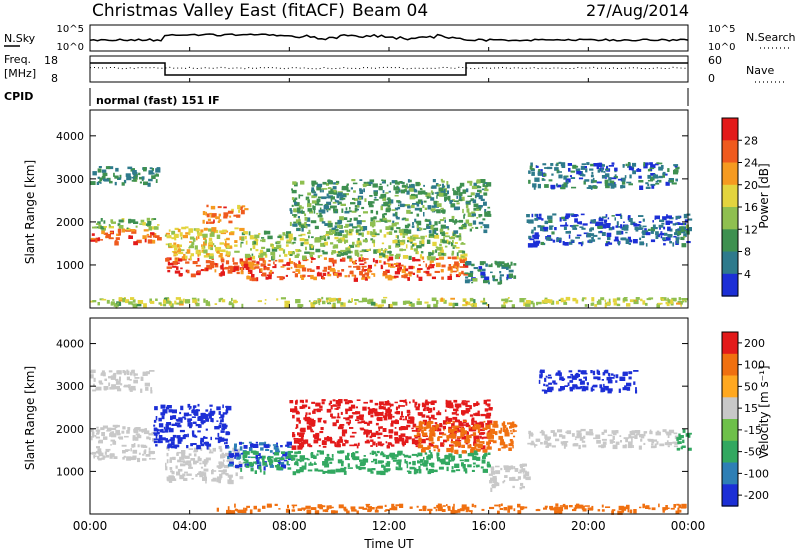 The height and width of the screenshot is (554, 800). What do you see at coordinates (711, 78) in the screenshot?
I see `nave-tick-low: 0` at bounding box center [711, 78].